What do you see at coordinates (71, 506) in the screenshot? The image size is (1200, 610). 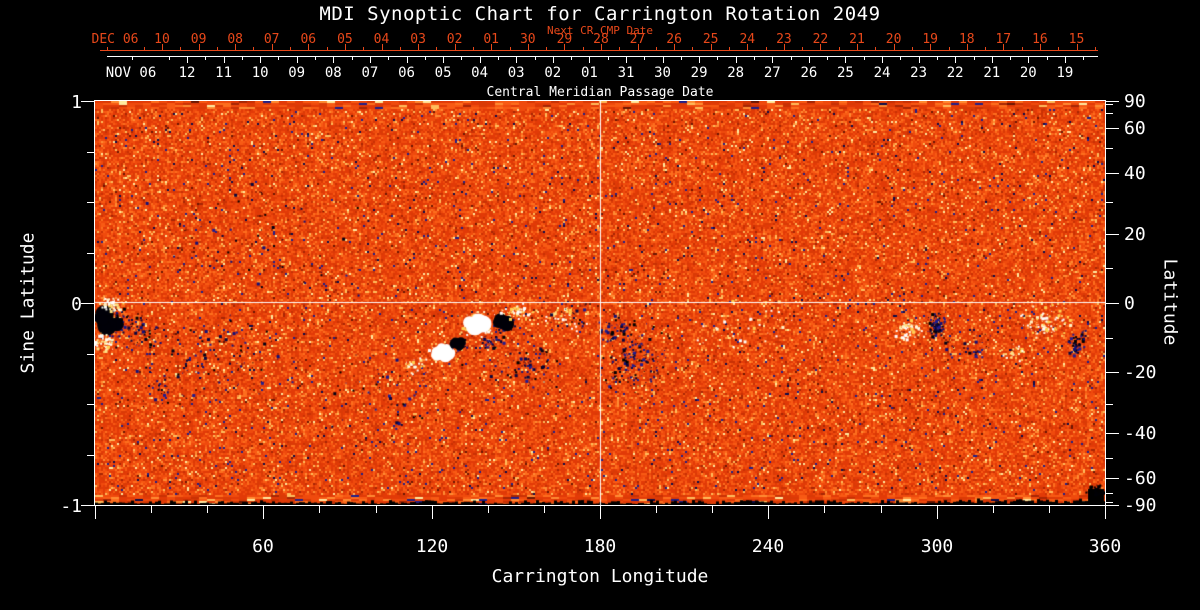 I see `sine-latitude-tick-label: -1` at bounding box center [71, 506].